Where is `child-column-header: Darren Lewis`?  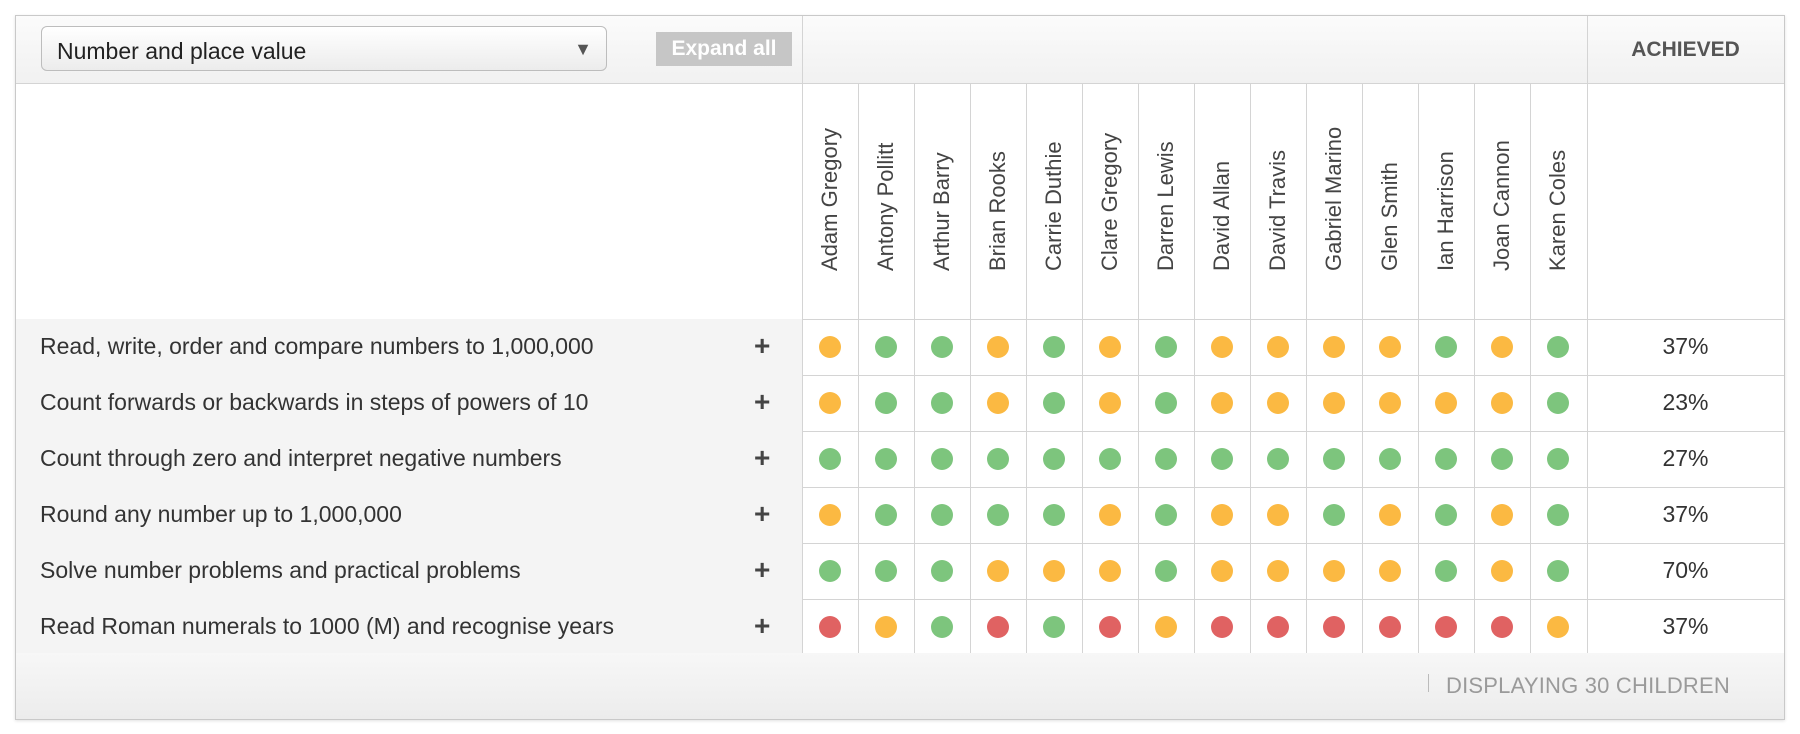
child-column-header: Darren Lewis is located at coordinates (1166, 201).